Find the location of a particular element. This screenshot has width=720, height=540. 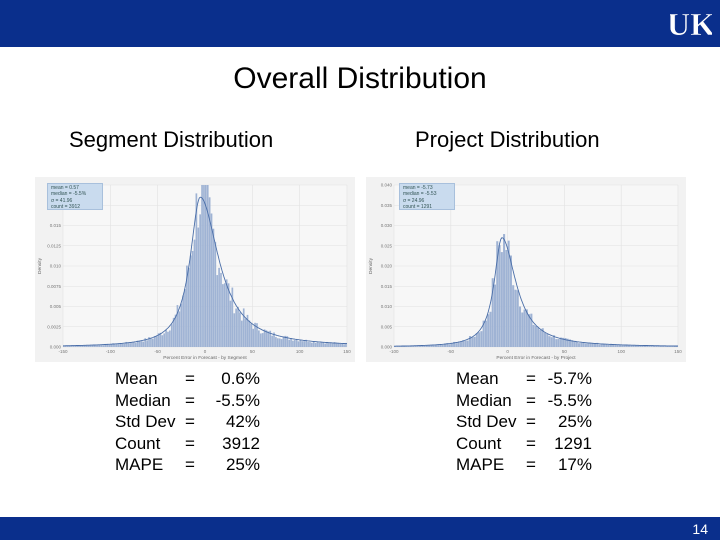

y-tick-label: 0.025 is located at coordinates (387, 245).